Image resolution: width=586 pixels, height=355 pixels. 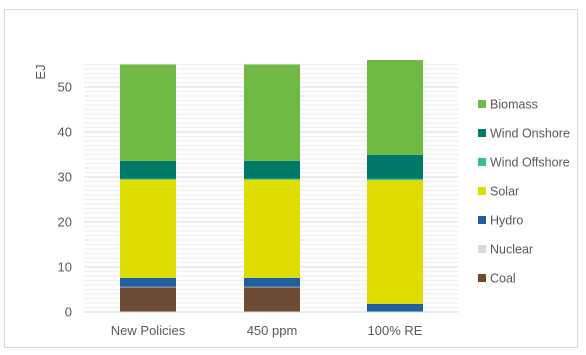 What do you see at coordinates (68, 312) in the screenshot?
I see `y-tick-label: 0` at bounding box center [68, 312].